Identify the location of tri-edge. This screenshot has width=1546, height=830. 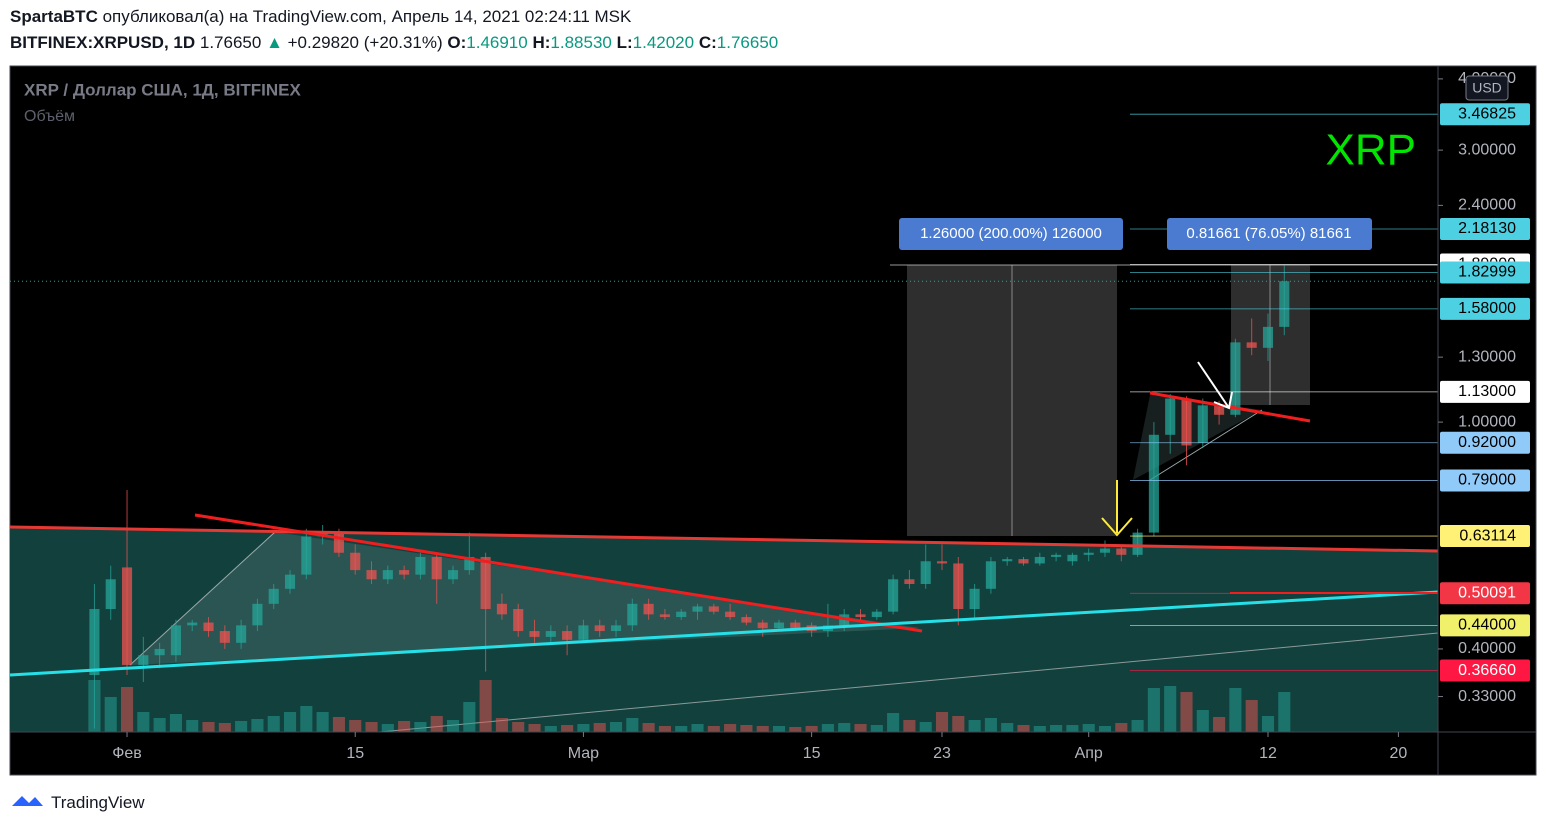
(202, 598).